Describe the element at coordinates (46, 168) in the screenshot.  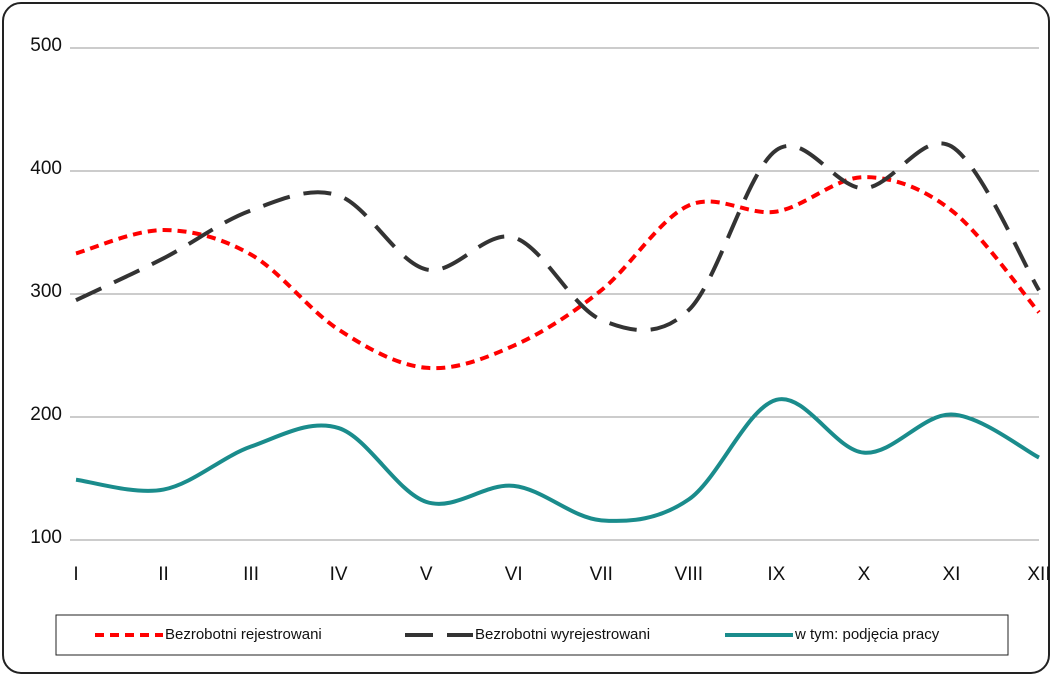
I see `y-tick-label: 400` at that location.